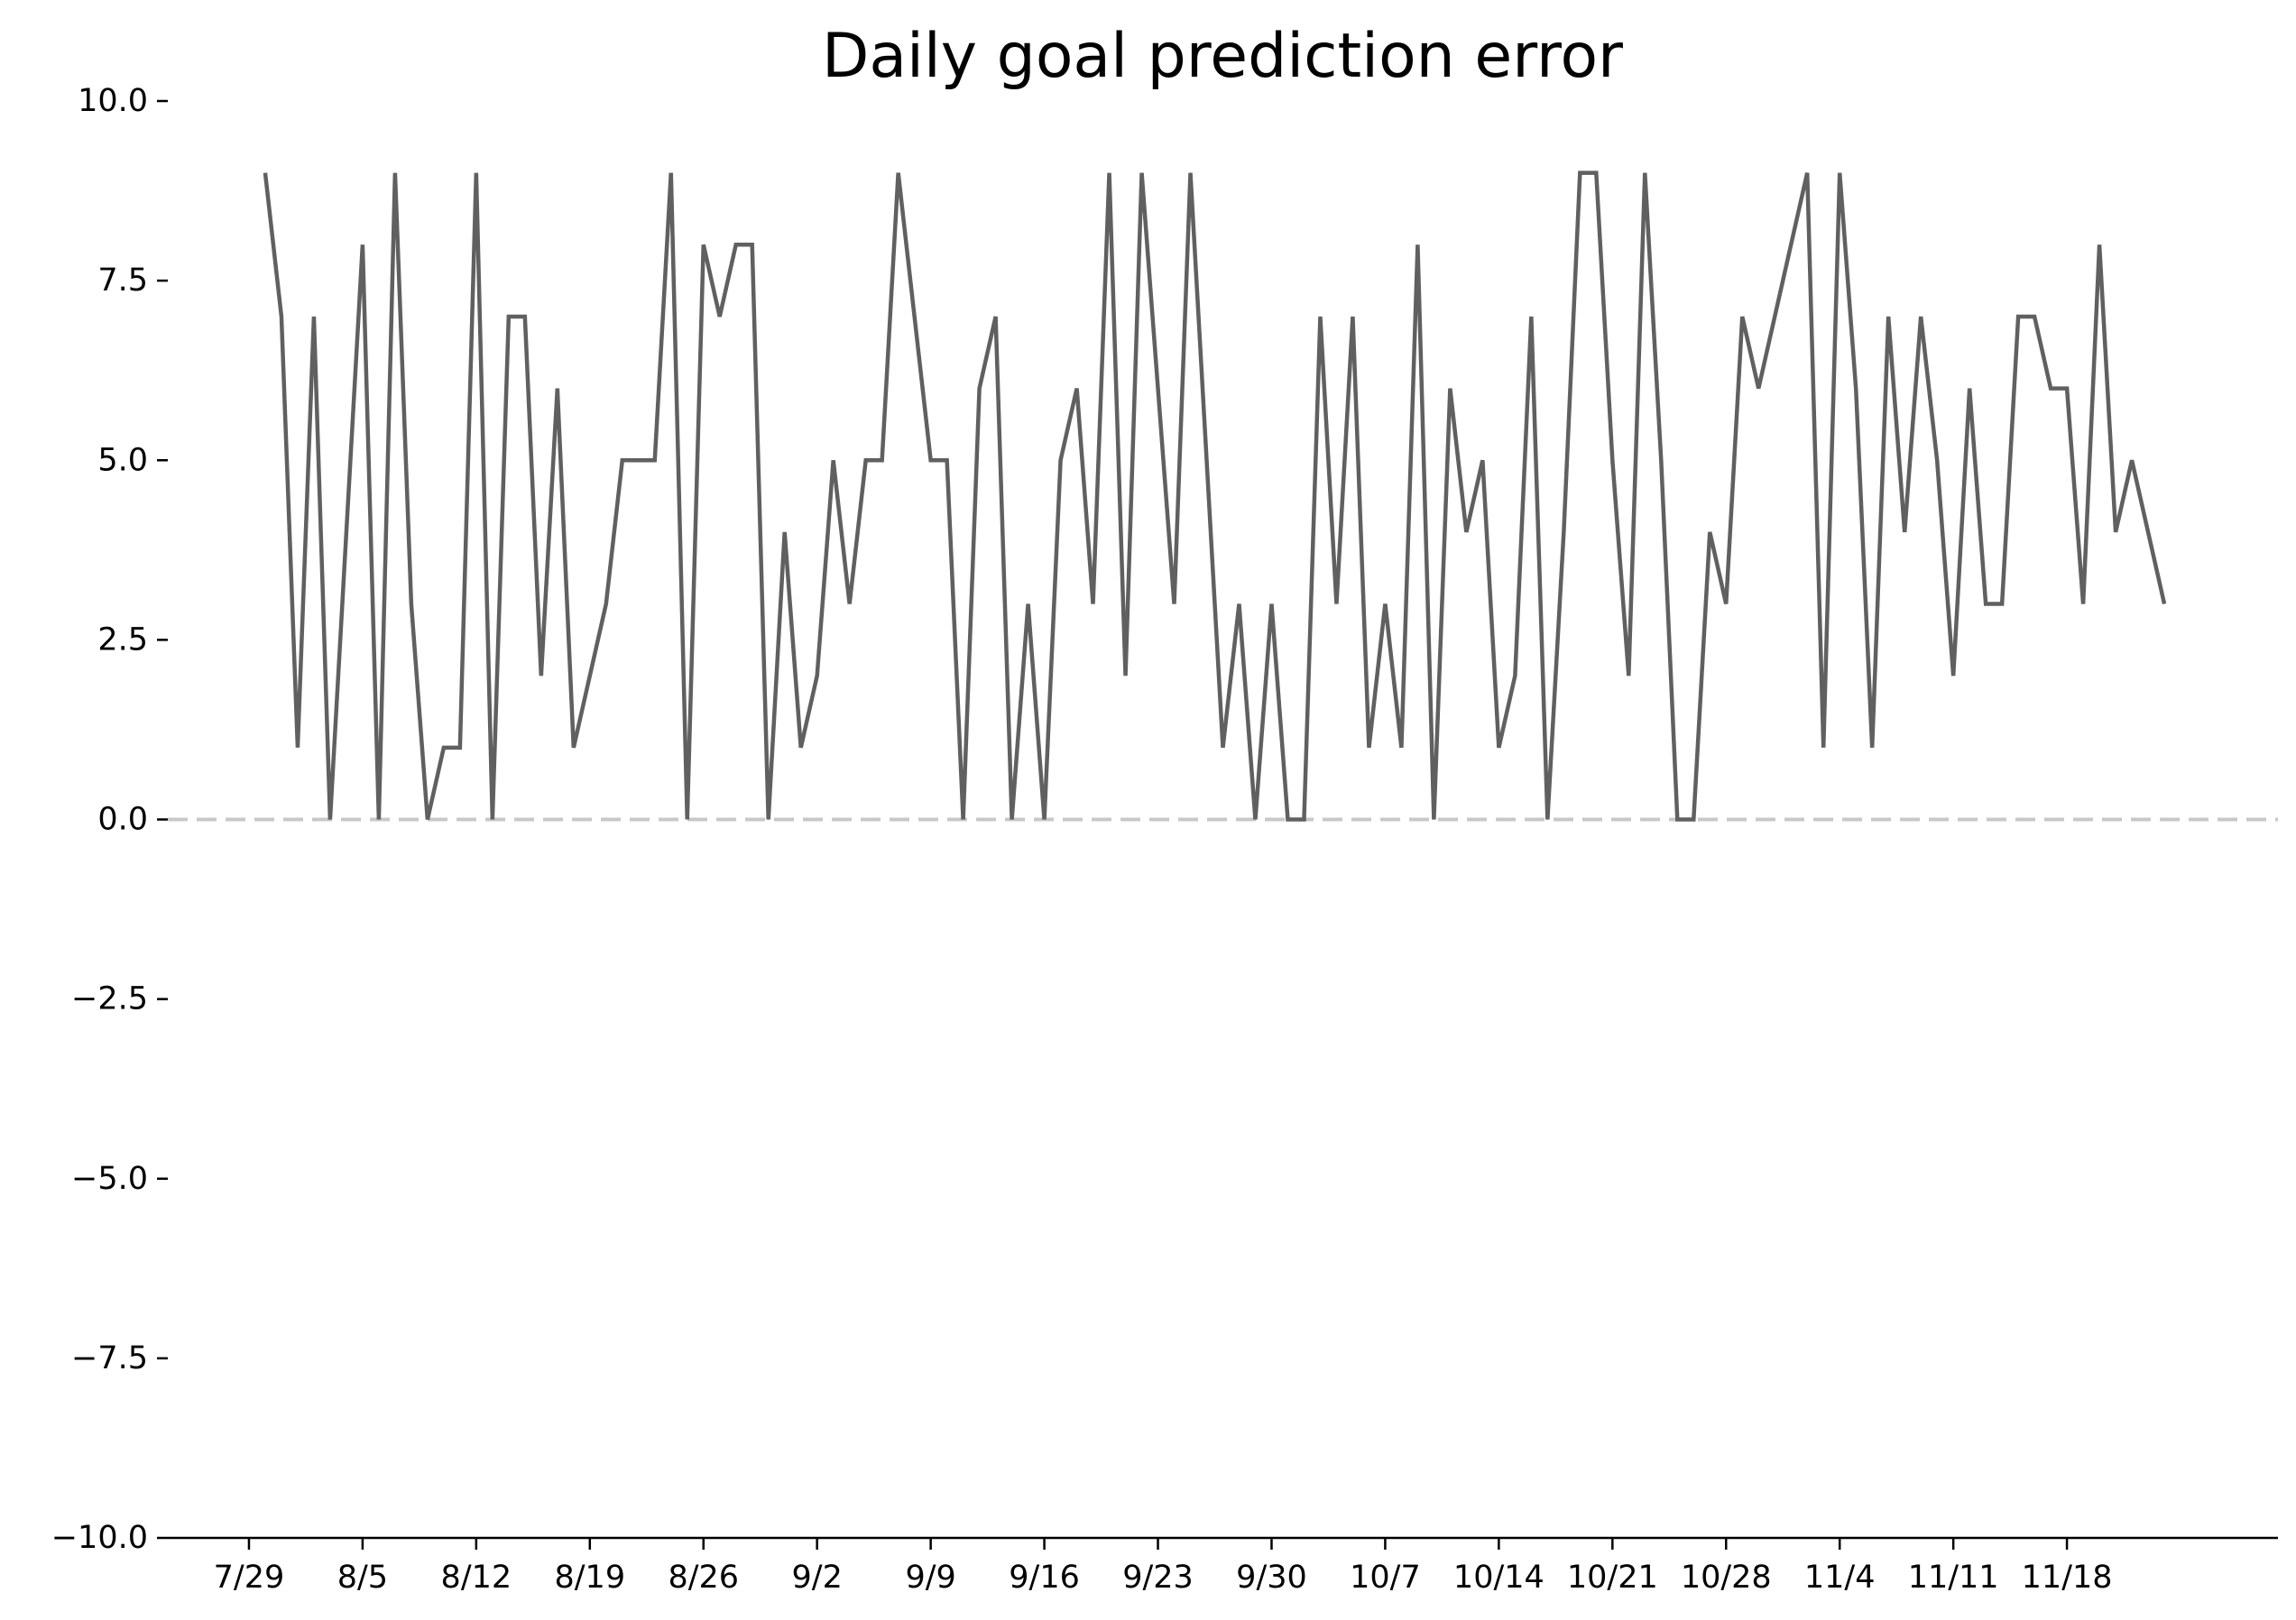 Image resolution: width=2296 pixels, height=1620 pixels. I want to click on y-axis: 10.0 7.5 5.0 2.5 0.0 −2.5 −5.0 −7.5 −10.0, so click(110, 819).